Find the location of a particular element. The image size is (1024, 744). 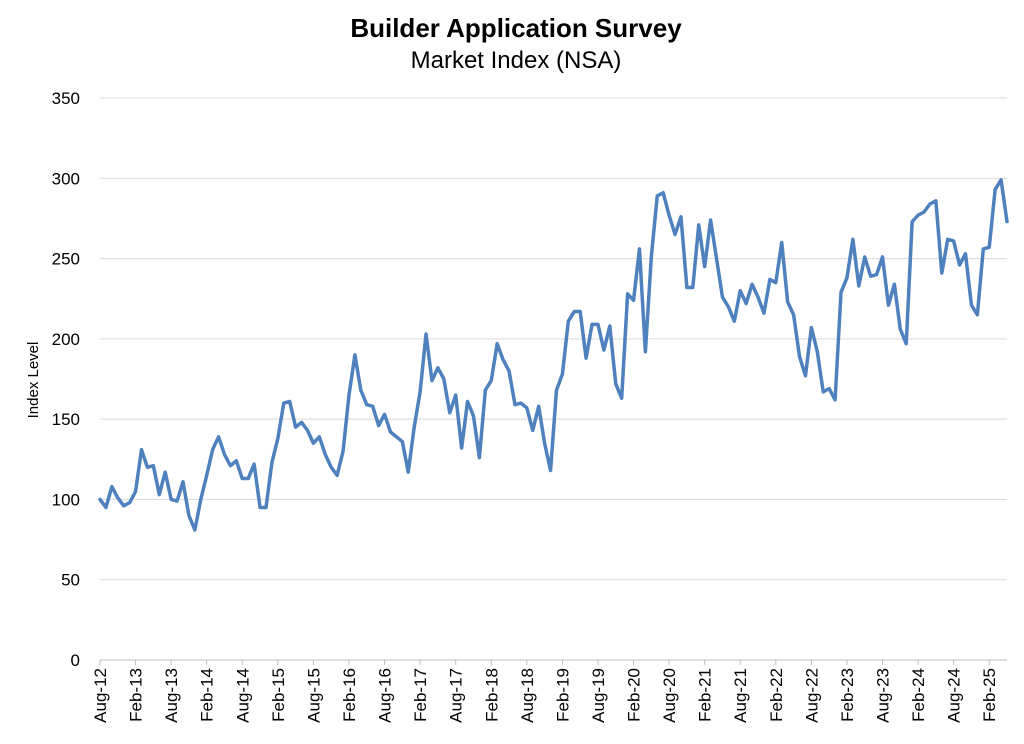

x-tick-label: Feb-16 is located at coordinates (349, 695).